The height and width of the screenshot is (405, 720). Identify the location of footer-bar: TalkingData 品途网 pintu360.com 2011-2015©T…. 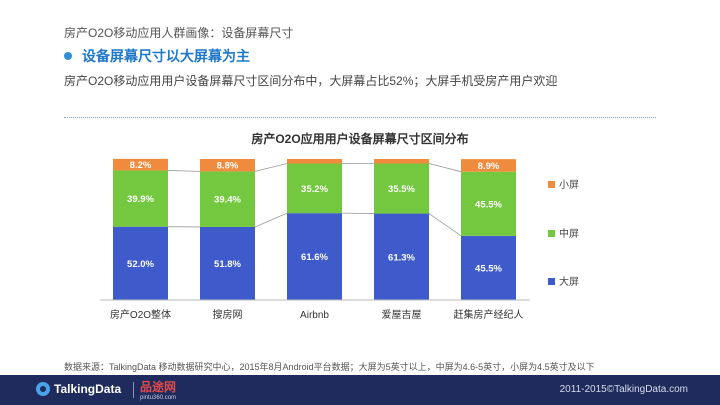
(360, 390).